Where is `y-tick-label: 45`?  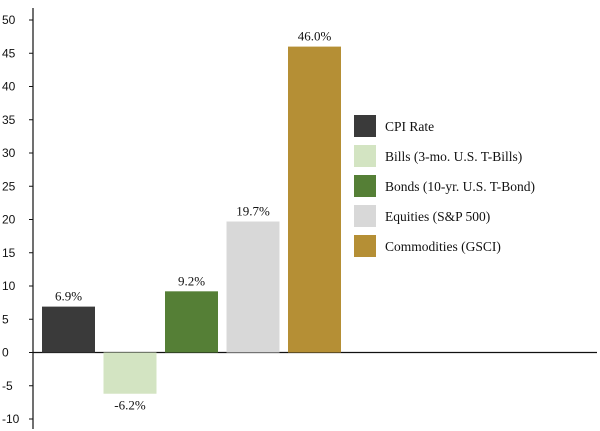
y-tick-label: 45 is located at coordinates (9, 53).